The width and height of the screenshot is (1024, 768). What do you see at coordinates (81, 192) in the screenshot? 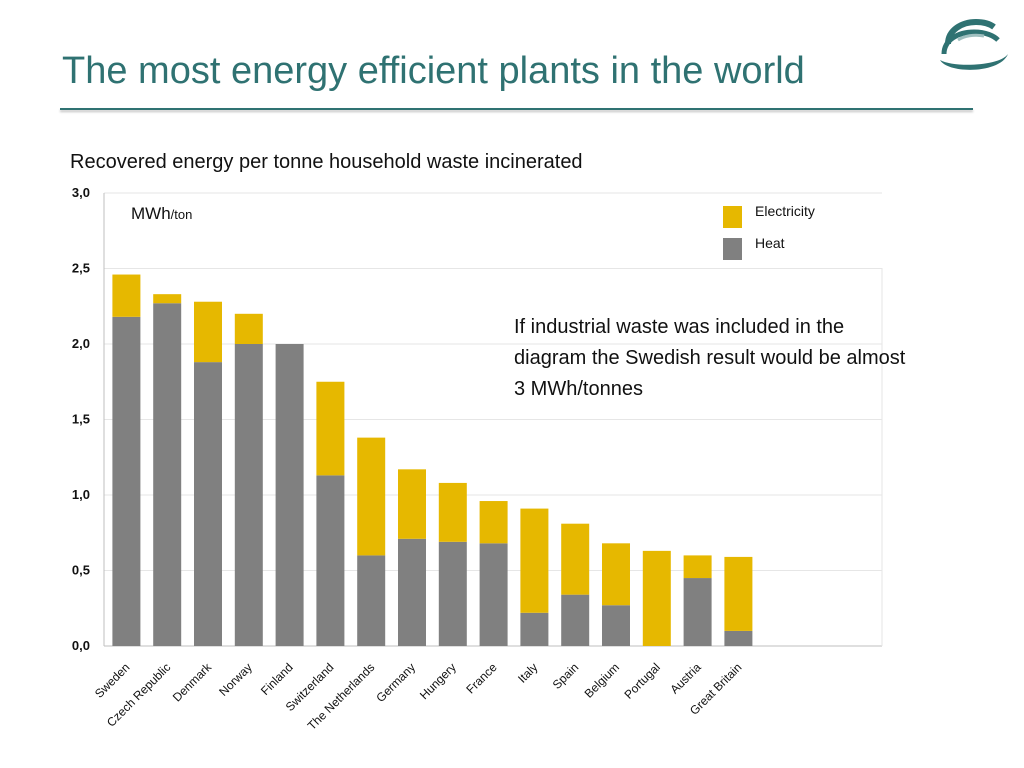
I see `y-tick-label: 3,0` at bounding box center [81, 192].